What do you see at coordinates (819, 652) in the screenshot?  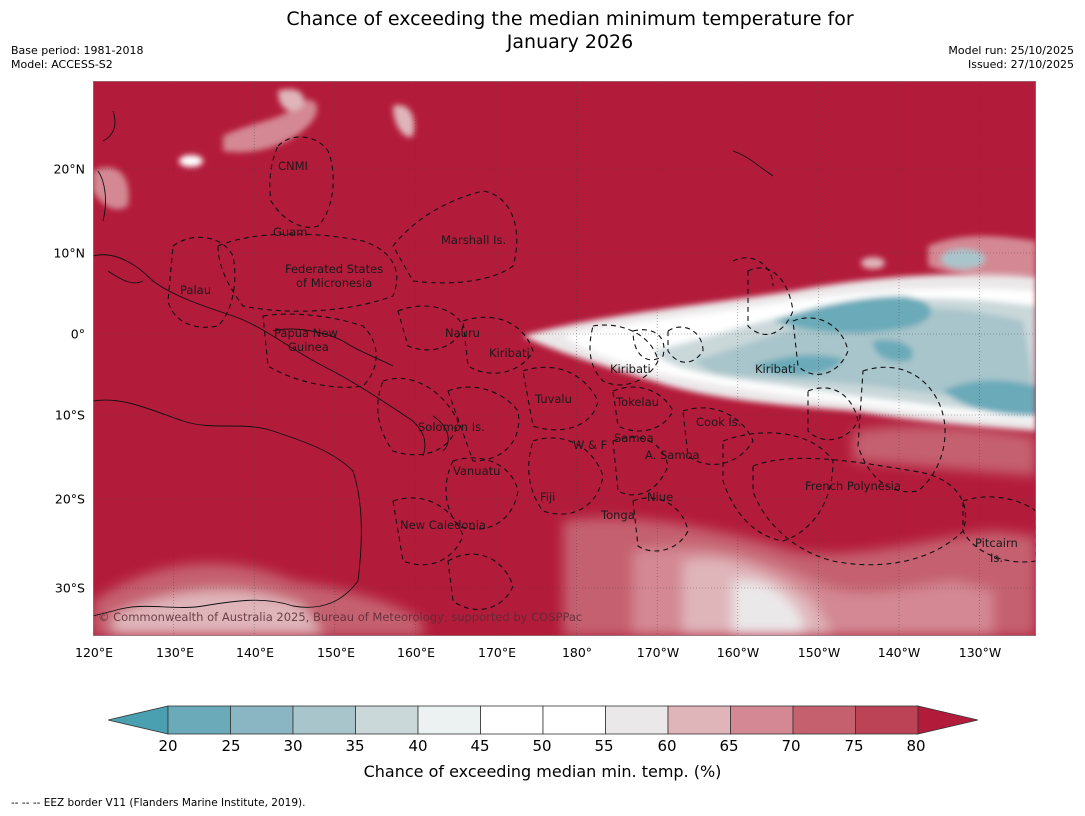 I see `lon-label-150w: 150°W` at bounding box center [819, 652].